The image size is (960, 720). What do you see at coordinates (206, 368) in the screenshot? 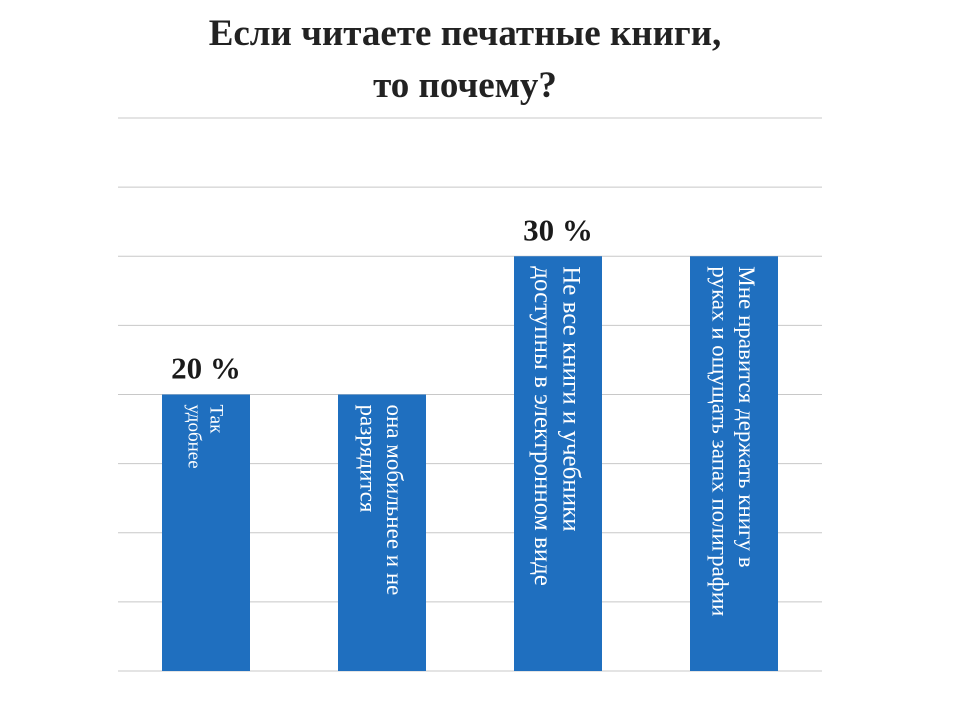
I see `bar-data-label: 20 %` at bounding box center [206, 368].